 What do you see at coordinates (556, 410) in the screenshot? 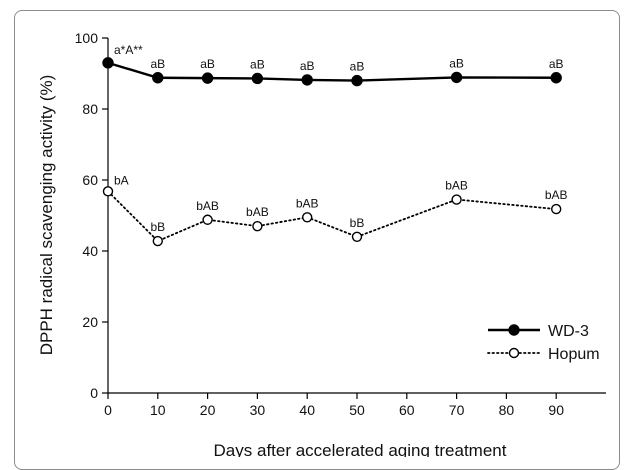
I see `x-tick-label: 90` at bounding box center [556, 410].